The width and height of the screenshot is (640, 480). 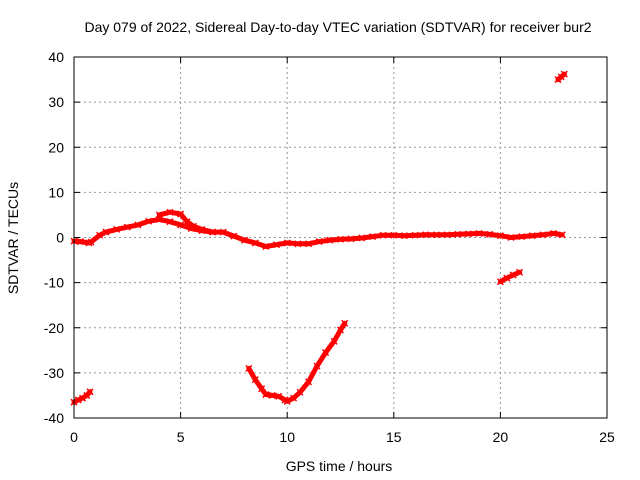 I want to click on x-axis-label: GPS time / hours, so click(x=339, y=466).